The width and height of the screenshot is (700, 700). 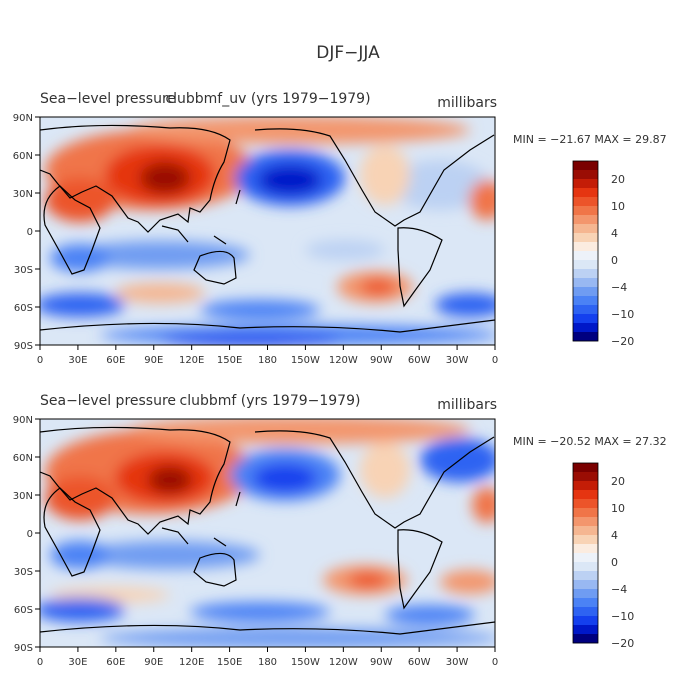 What do you see at coordinates (267, 662) in the screenshot?
I see `lon-tick-label: 180` at bounding box center [267, 662].